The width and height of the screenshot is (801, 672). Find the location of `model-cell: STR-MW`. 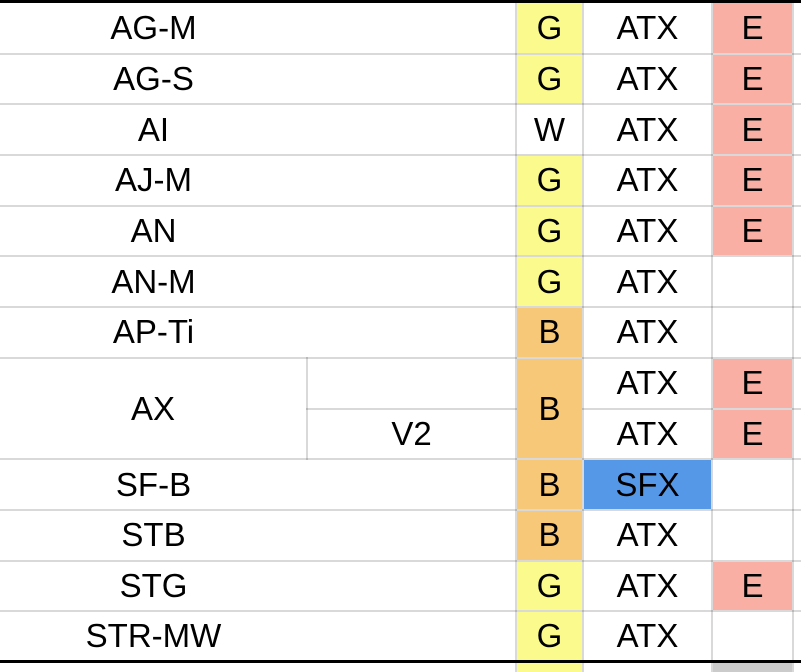

model-cell: STR-MW is located at coordinates (258, 636).